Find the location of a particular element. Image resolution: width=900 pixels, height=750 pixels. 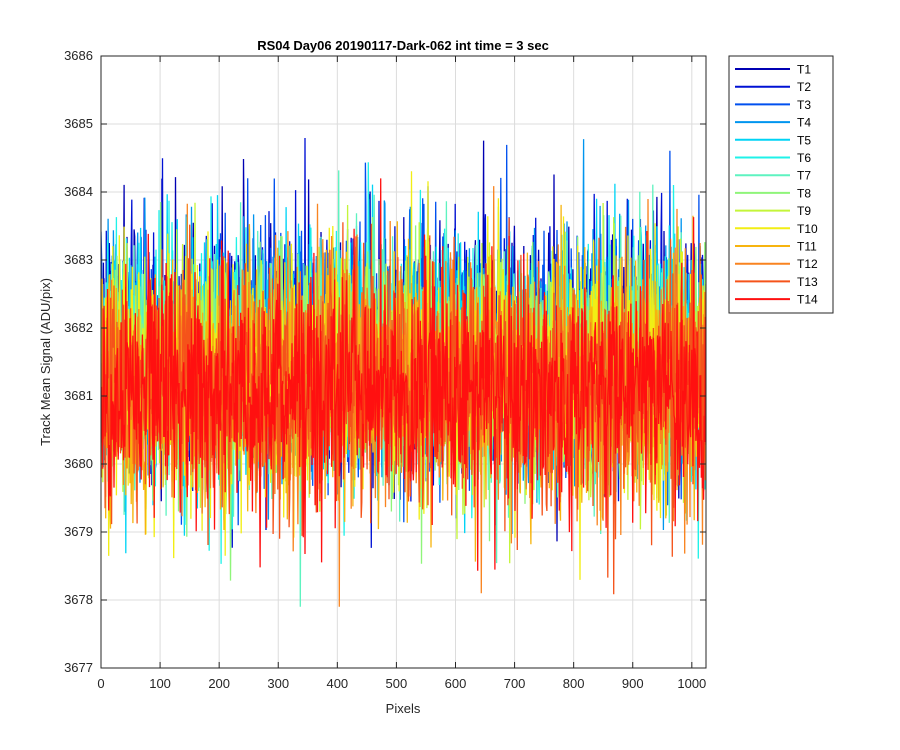

legend-item-t10: T10 is located at coordinates (776, 229).